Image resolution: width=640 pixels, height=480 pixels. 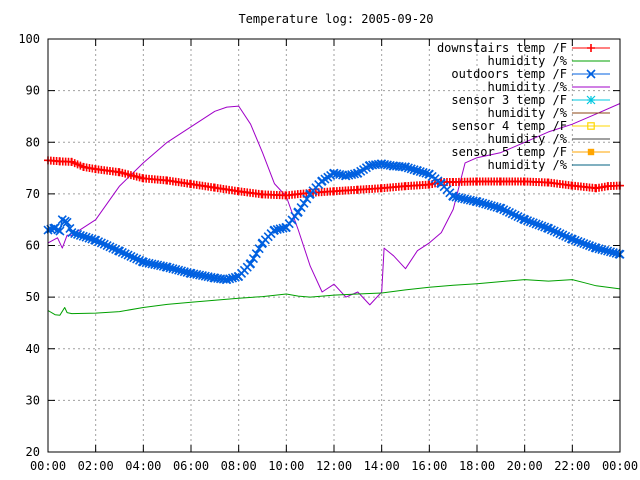 What do you see at coordinates (509, 100) in the screenshot?
I see `legend-label: sensor 3 temp /F` at bounding box center [509, 100].